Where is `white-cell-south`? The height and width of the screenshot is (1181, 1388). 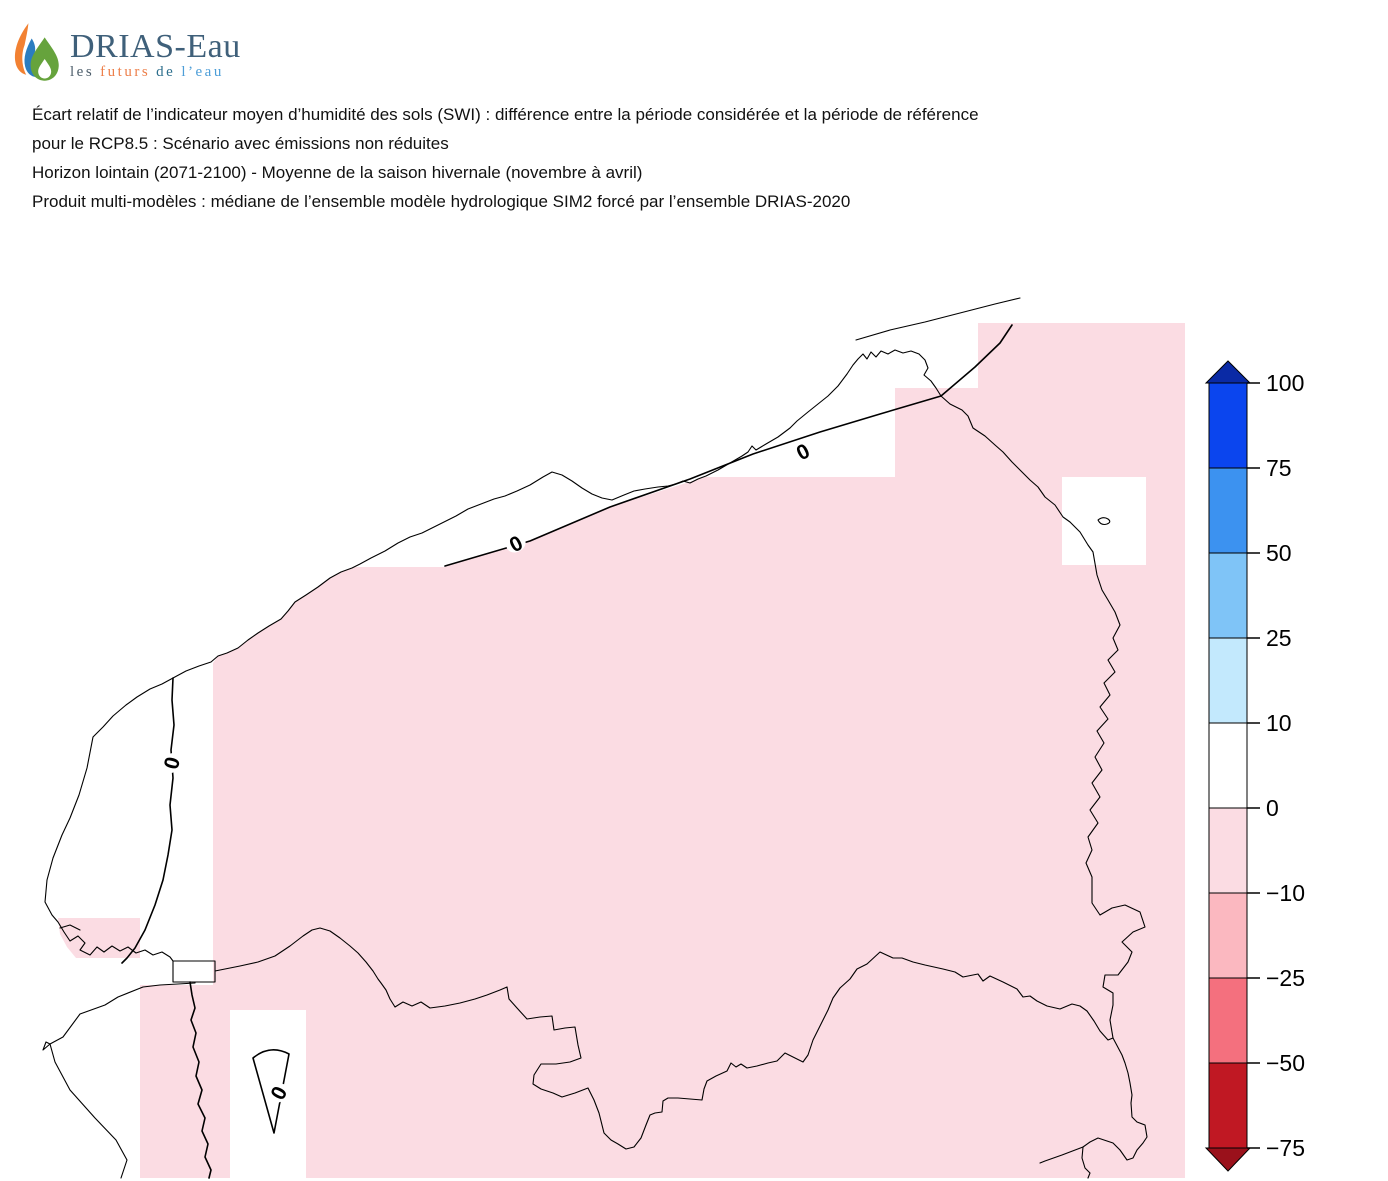
white-cell-south is located at coordinates (268, 1094).